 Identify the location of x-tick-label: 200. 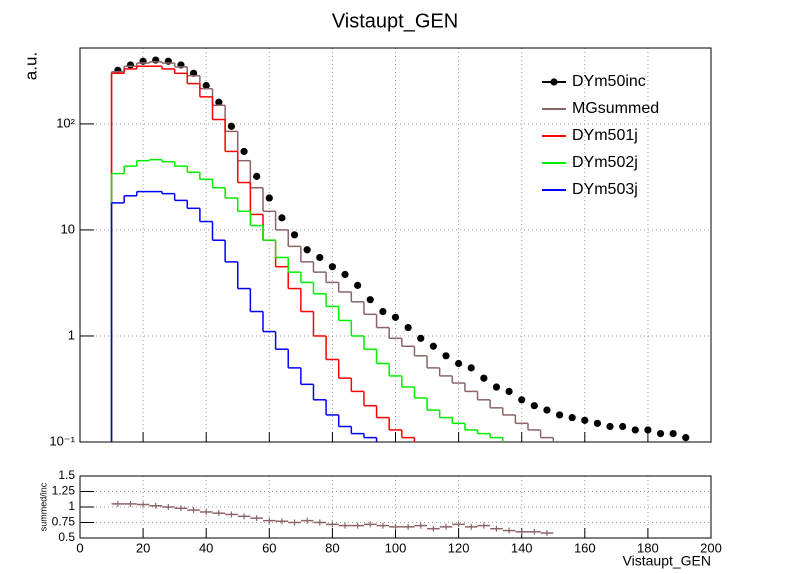
(711, 547).